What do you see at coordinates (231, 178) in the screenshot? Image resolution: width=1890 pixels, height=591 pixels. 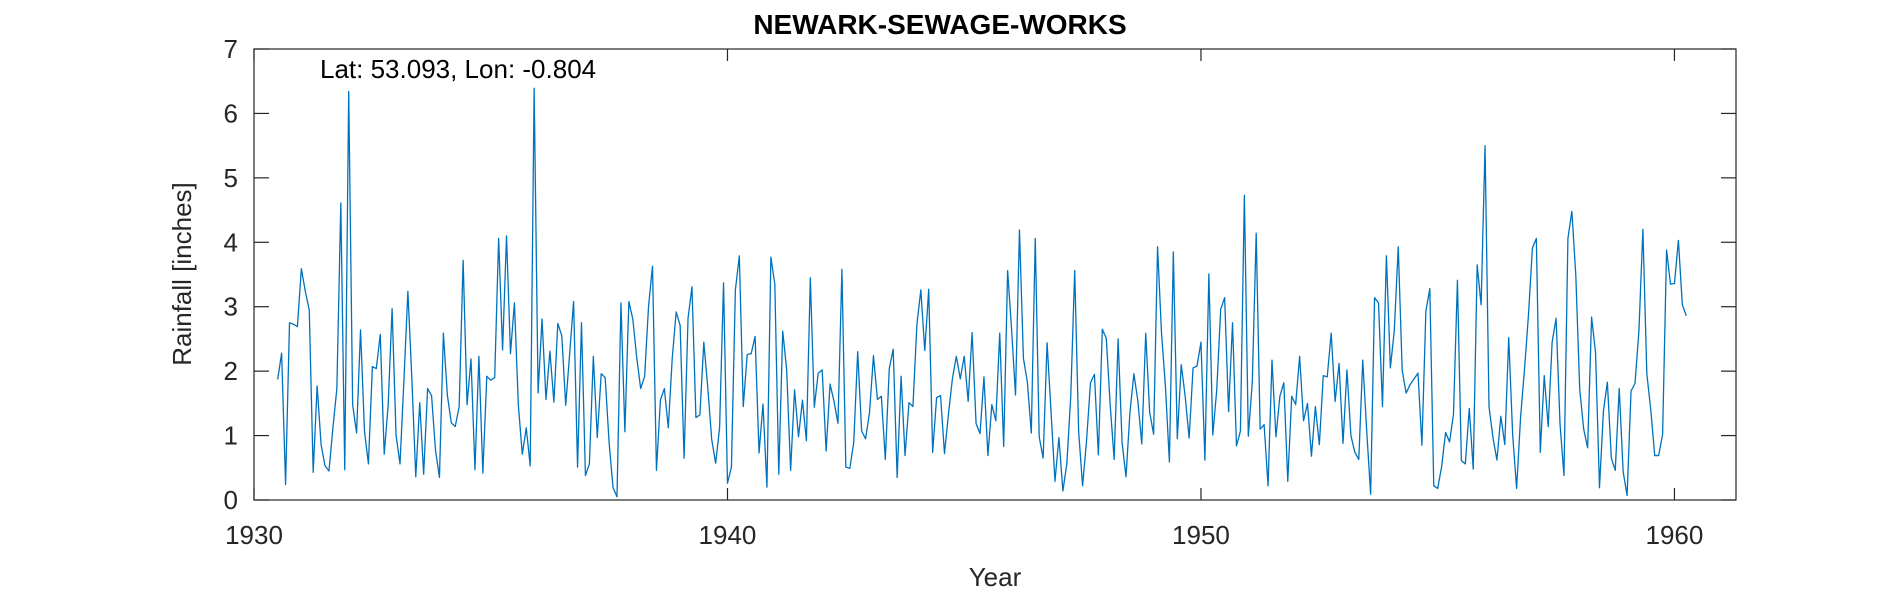 I see `y-tick-label: 5` at bounding box center [231, 178].